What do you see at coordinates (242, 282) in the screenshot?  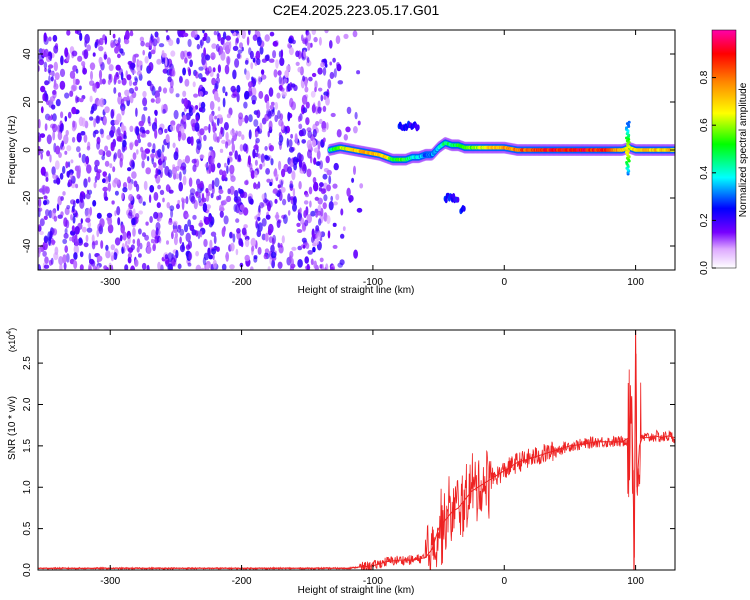 I see `x-tick-label: -200` at bounding box center [242, 282].